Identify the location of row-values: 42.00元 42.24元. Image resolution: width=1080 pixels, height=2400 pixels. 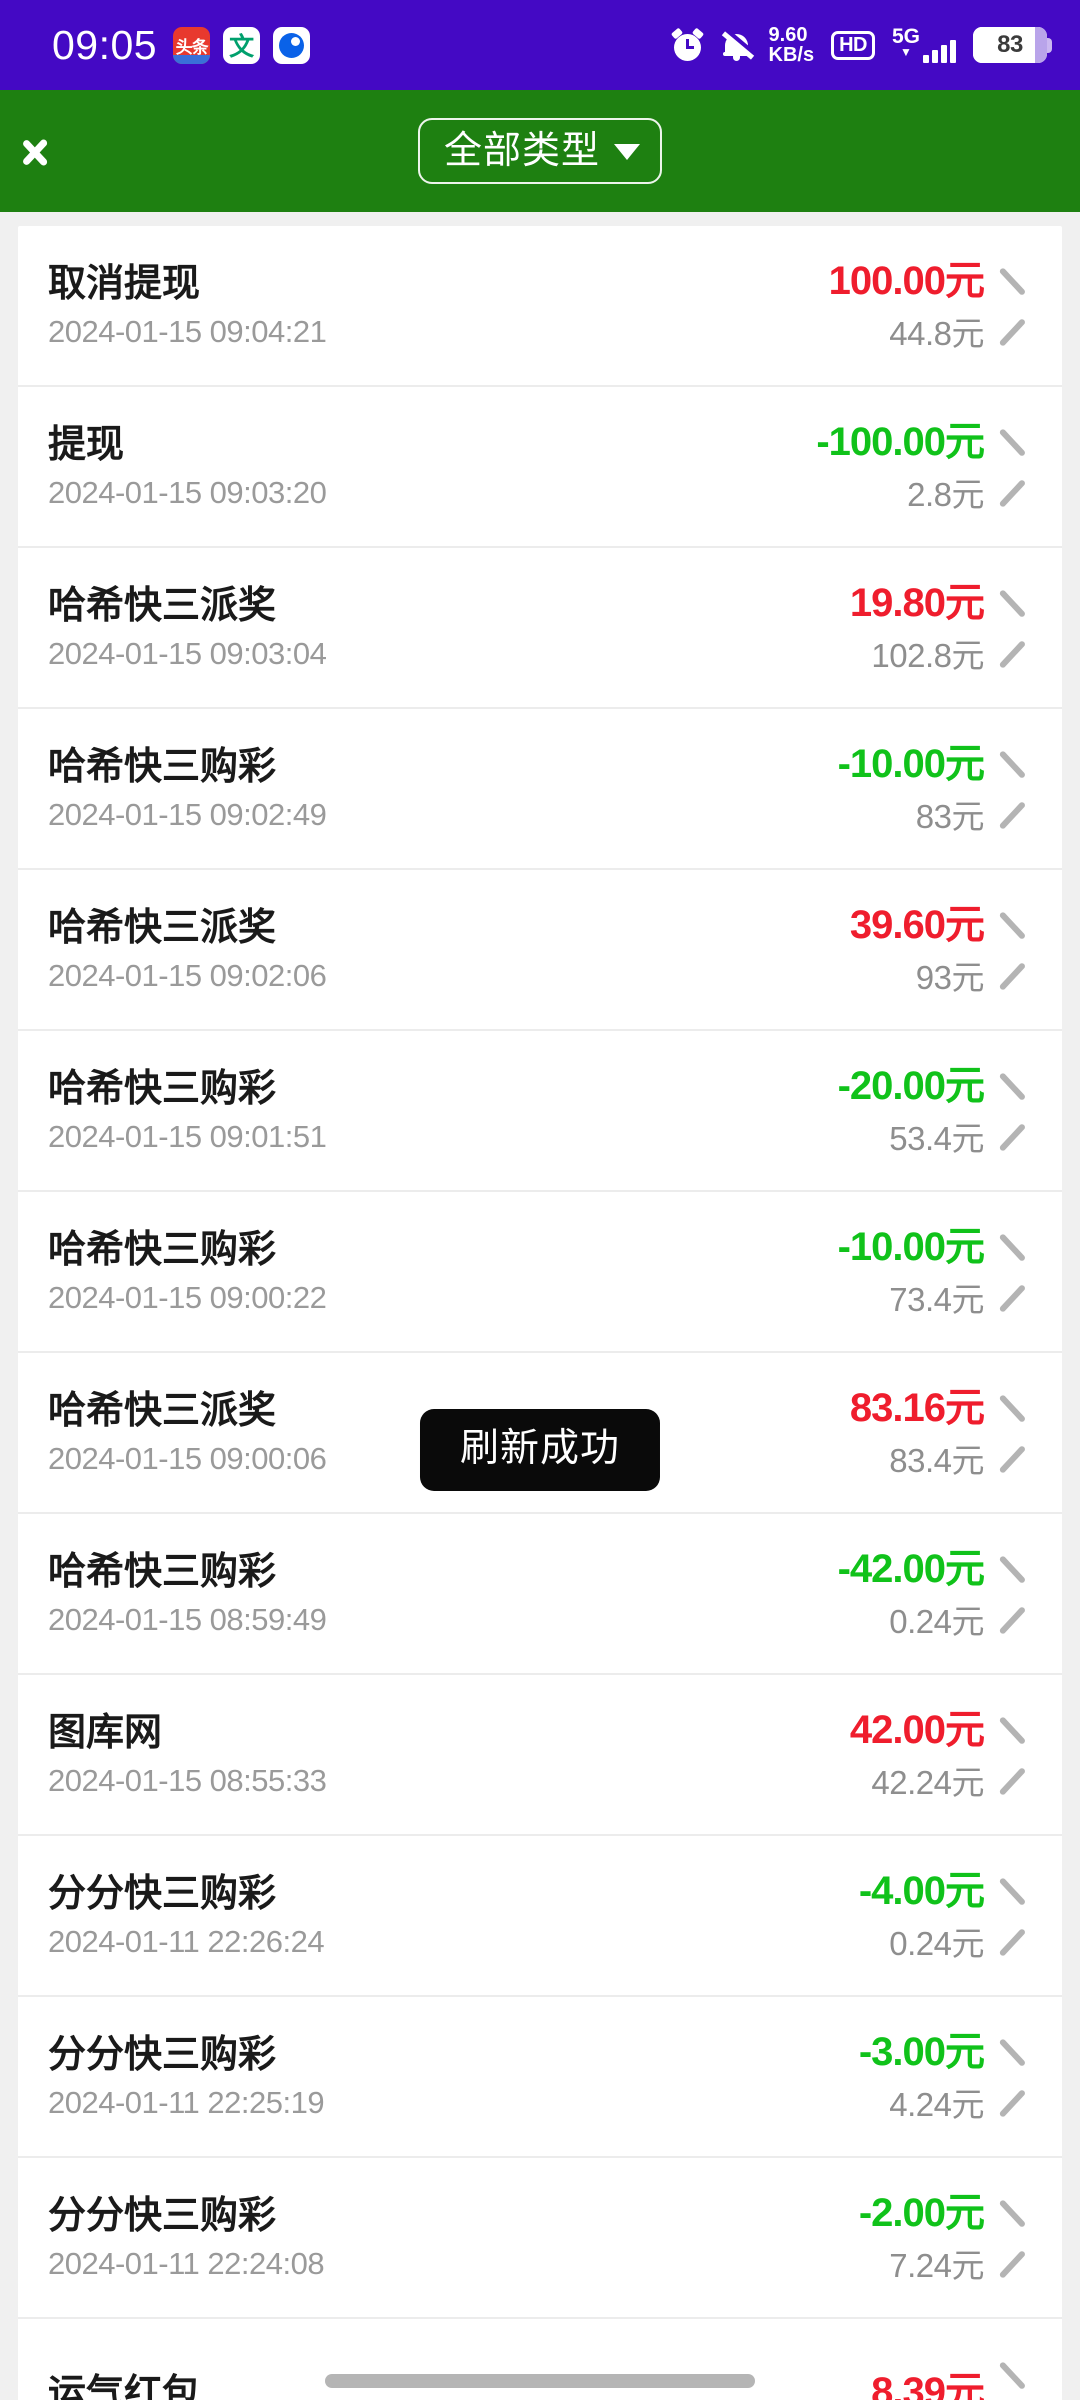
(942, 1754).